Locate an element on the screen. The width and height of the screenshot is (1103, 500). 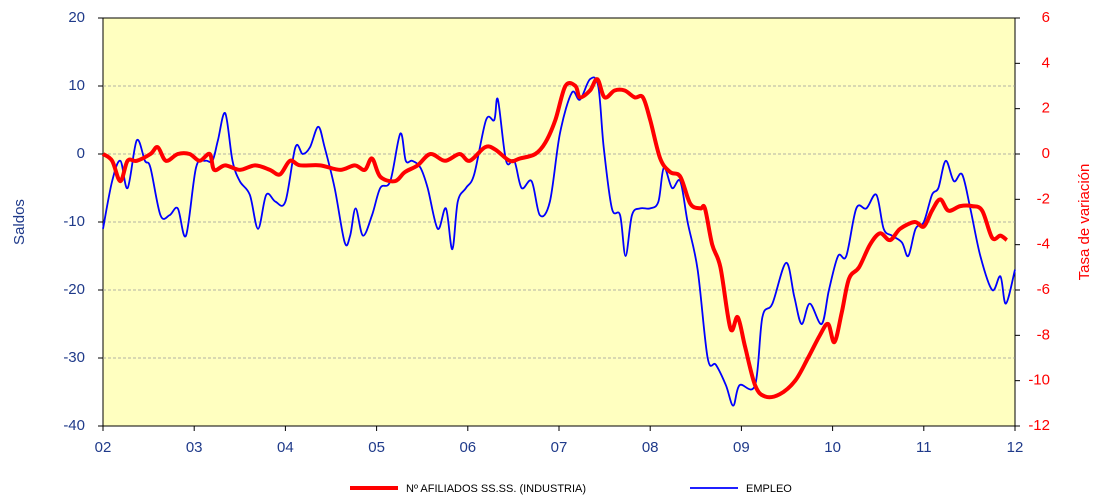
y2-axis-label: Tasa de variación is located at coordinates (1084, 222).